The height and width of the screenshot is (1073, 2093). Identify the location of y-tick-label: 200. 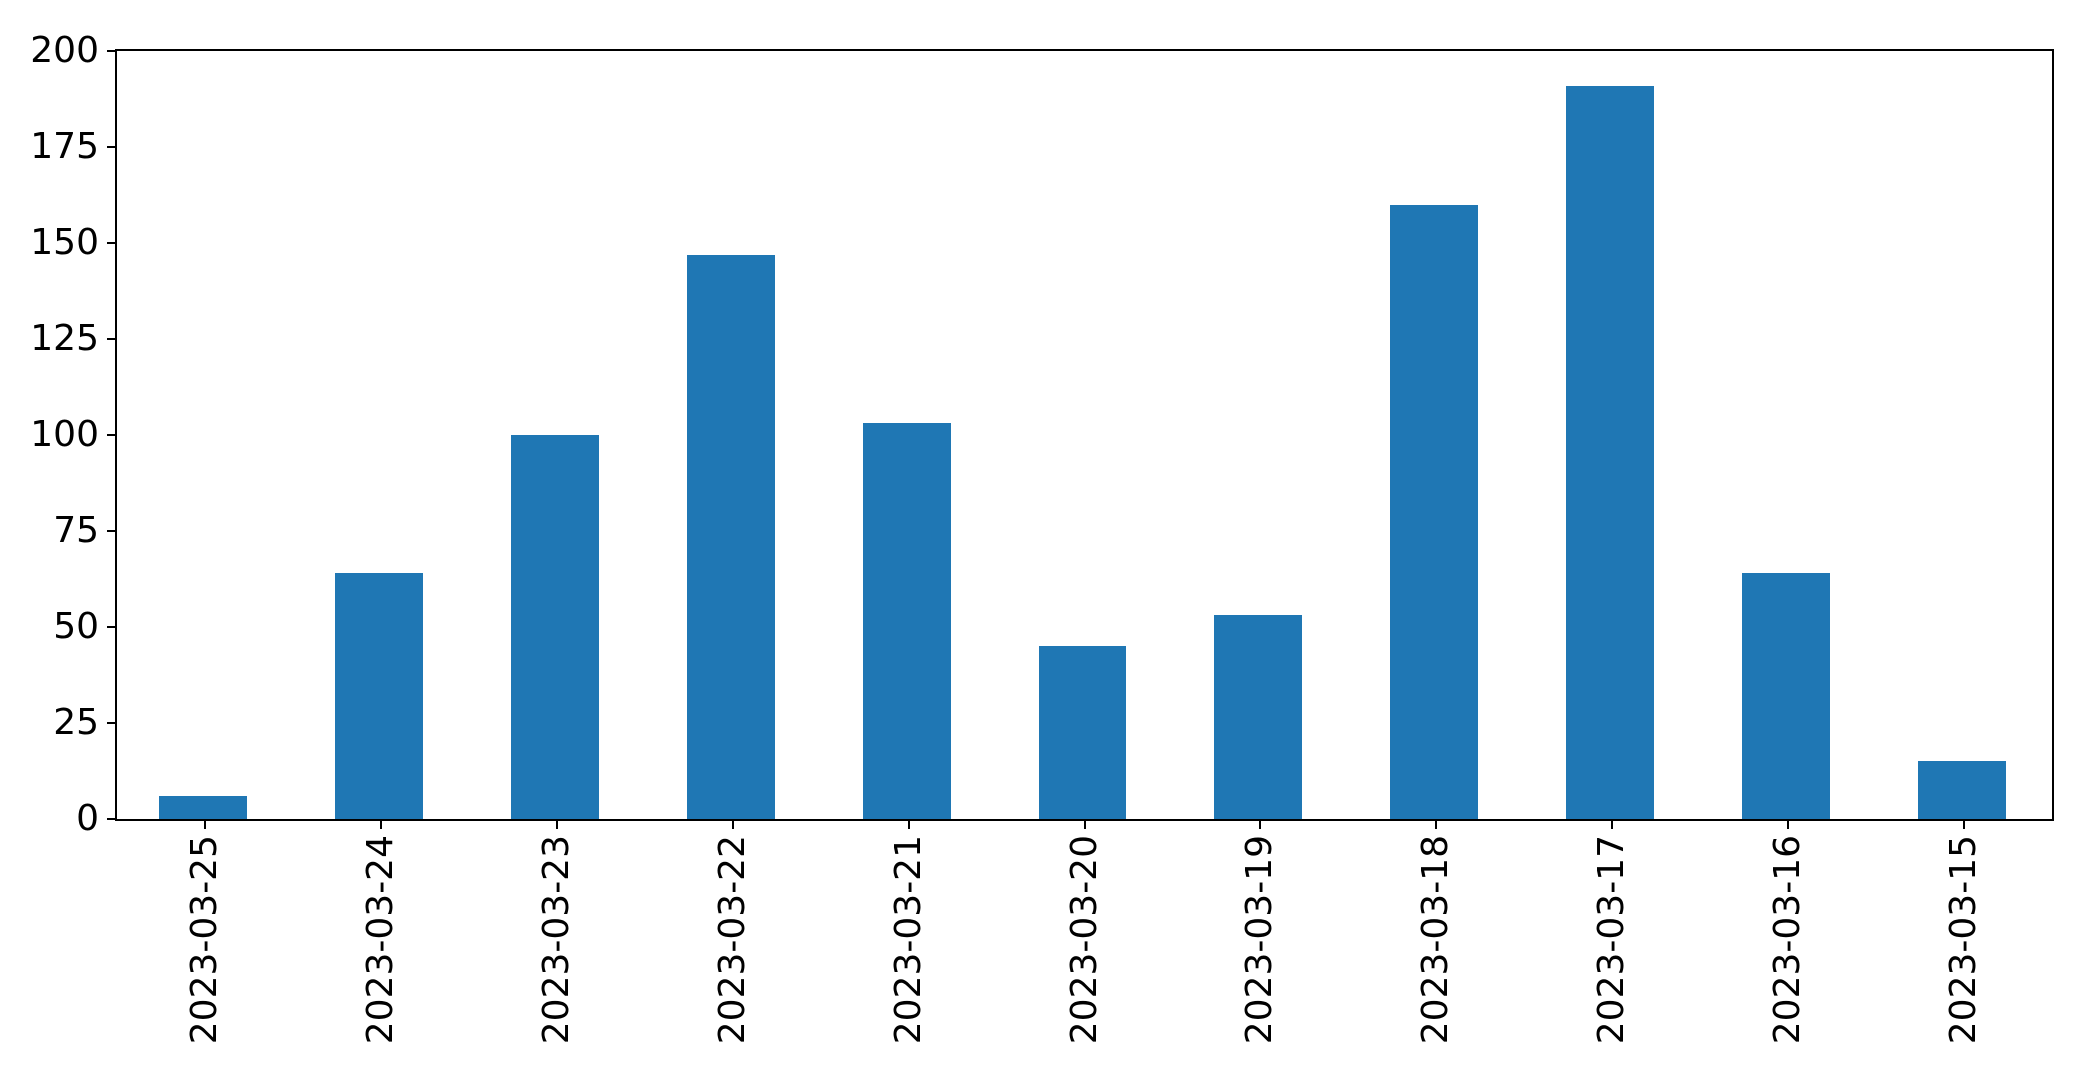
(64, 50).